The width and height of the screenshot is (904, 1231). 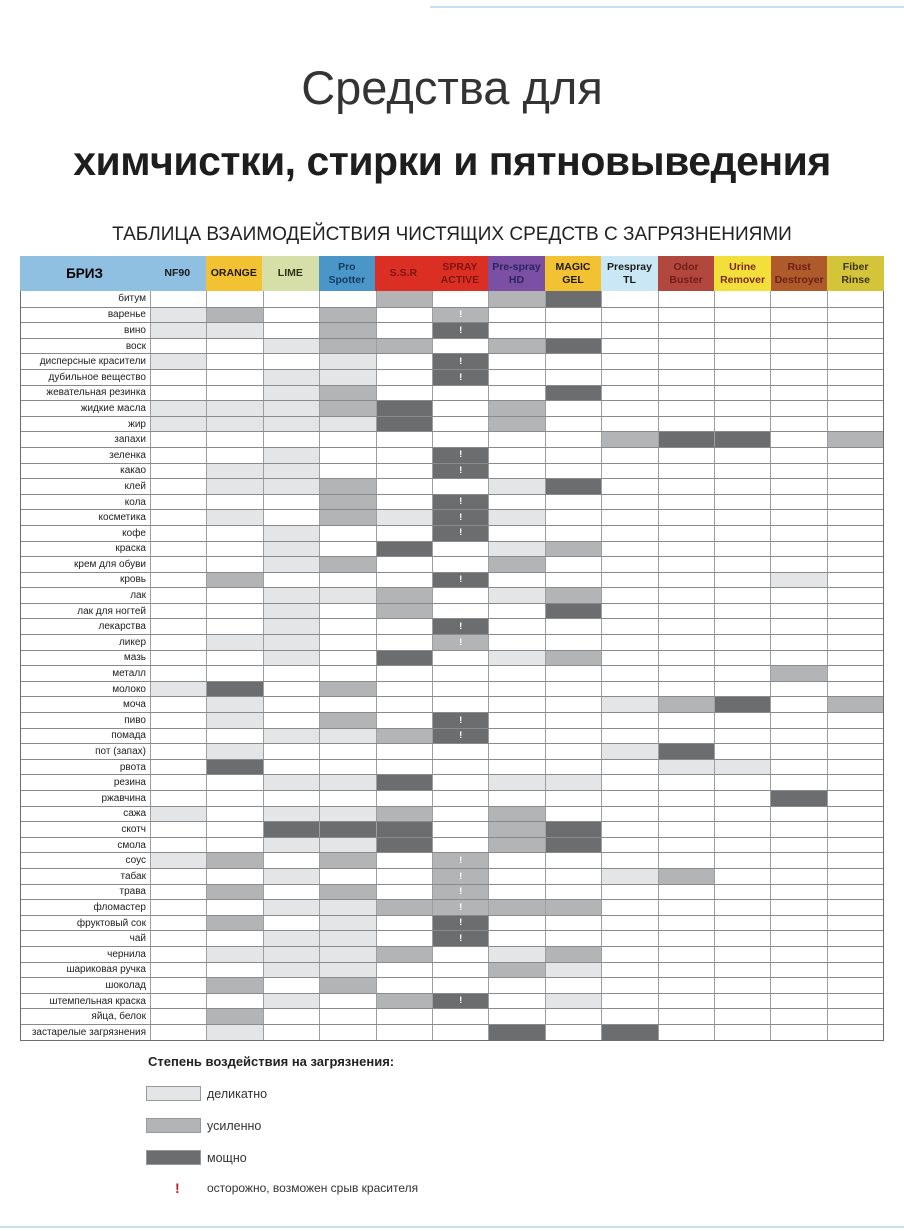 What do you see at coordinates (129, 674) in the screenshot?
I see `row-label: металл` at bounding box center [129, 674].